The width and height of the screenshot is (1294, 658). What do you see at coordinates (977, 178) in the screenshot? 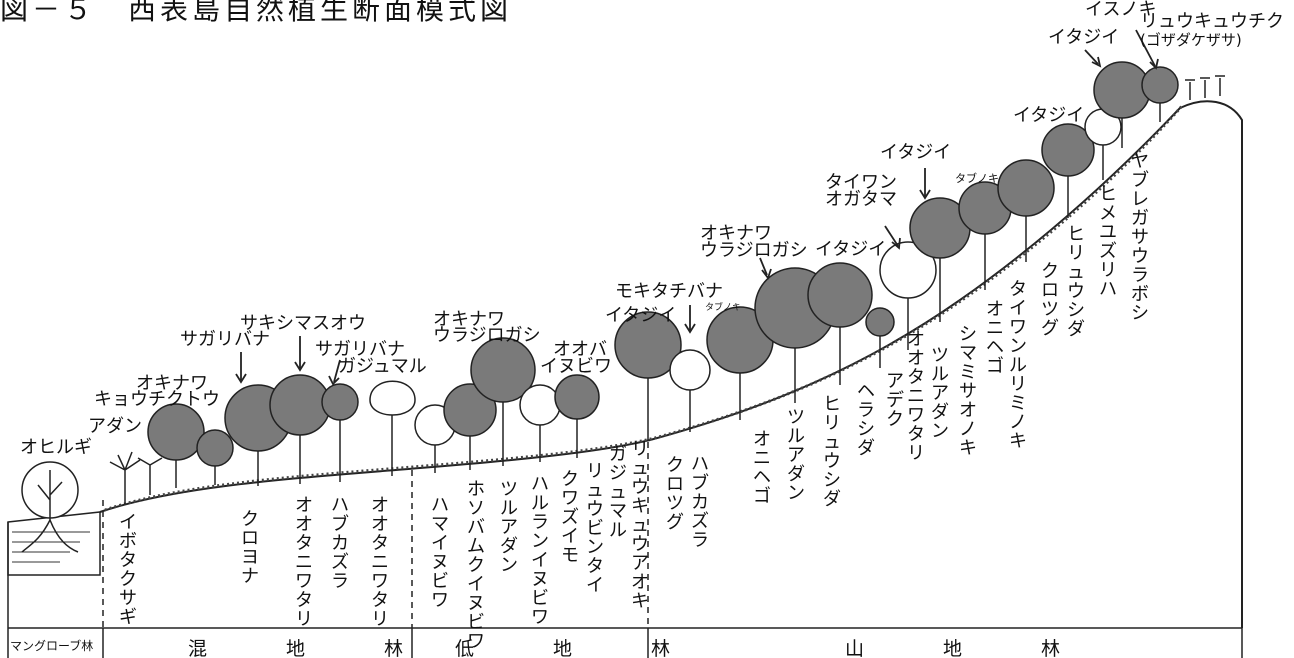
I see `label-tabunoki: タブノキ` at bounding box center [977, 178].